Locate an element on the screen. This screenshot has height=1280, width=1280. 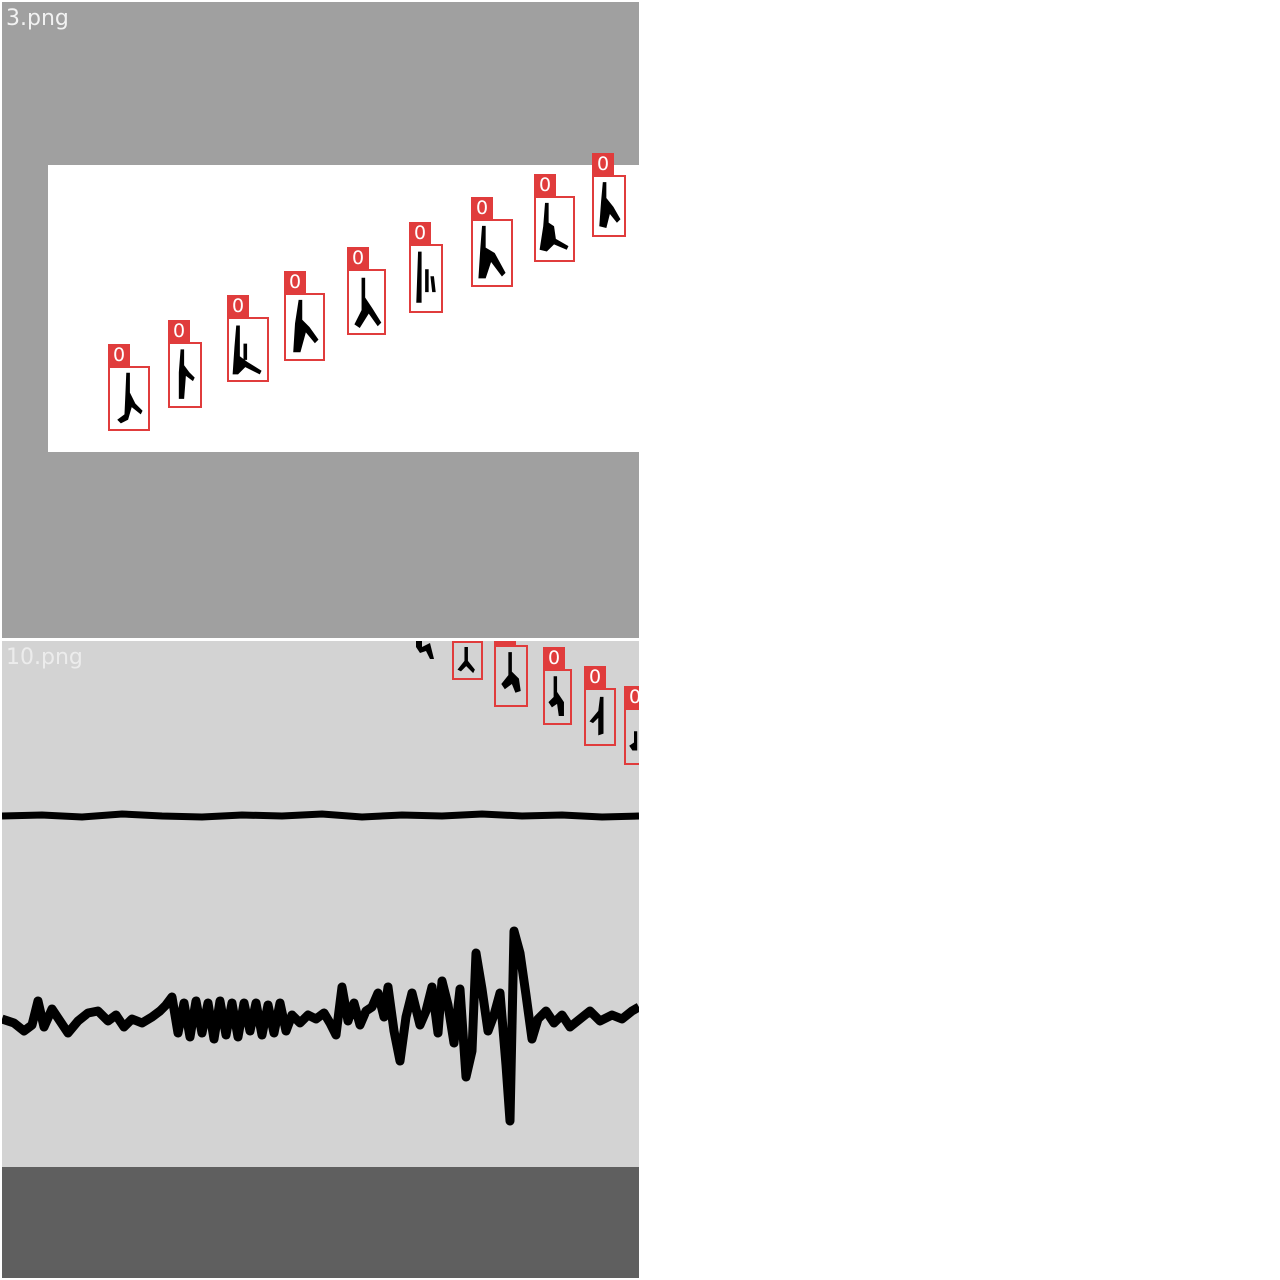
bottom-strip is located at coordinates (320, 1222).